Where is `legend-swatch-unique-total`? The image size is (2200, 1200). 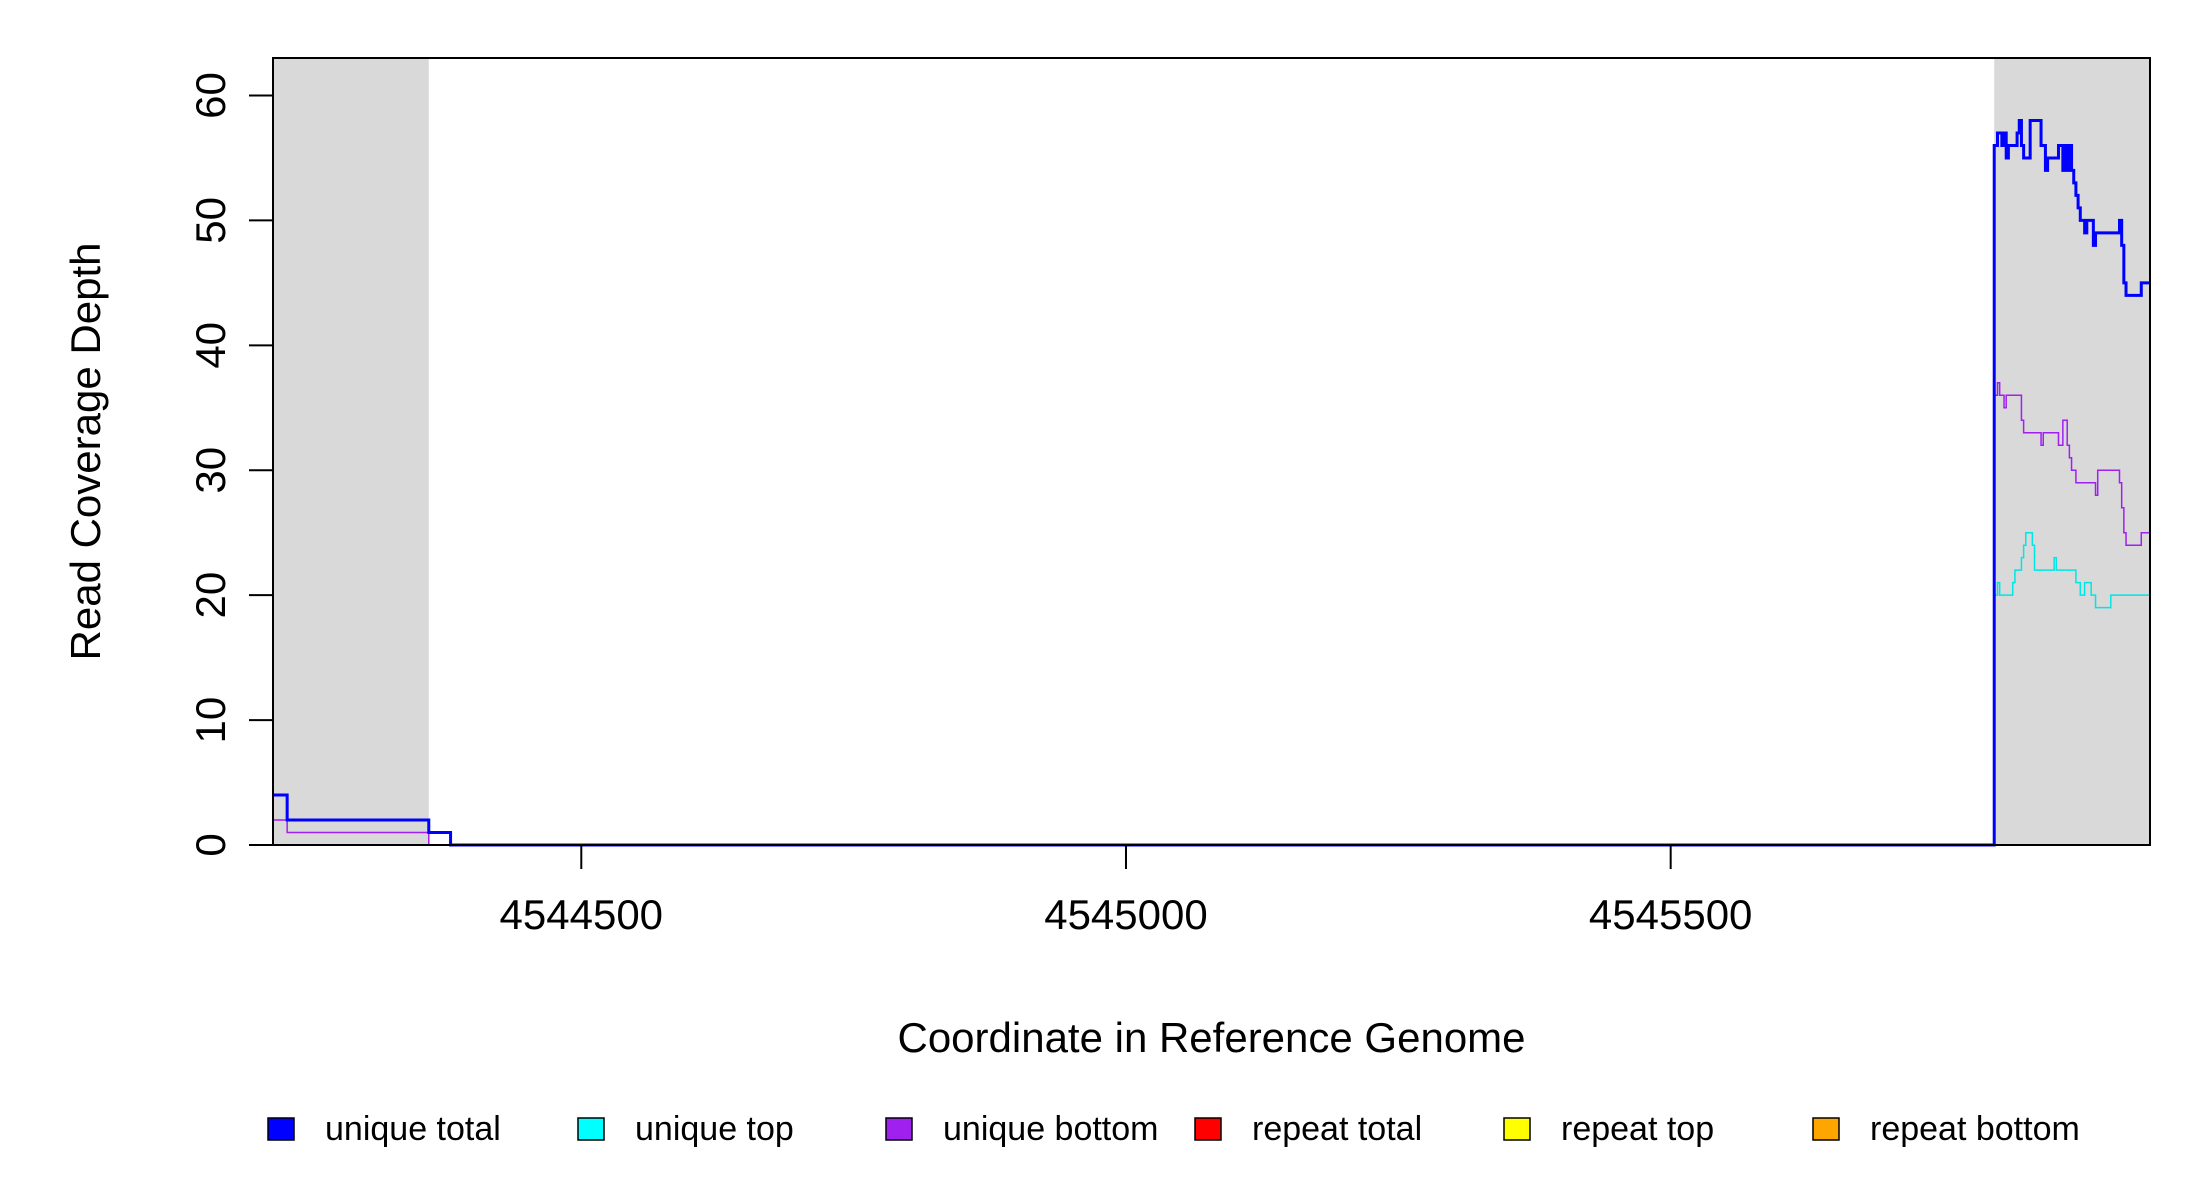
legend-swatch-unique-total is located at coordinates (281, 1129).